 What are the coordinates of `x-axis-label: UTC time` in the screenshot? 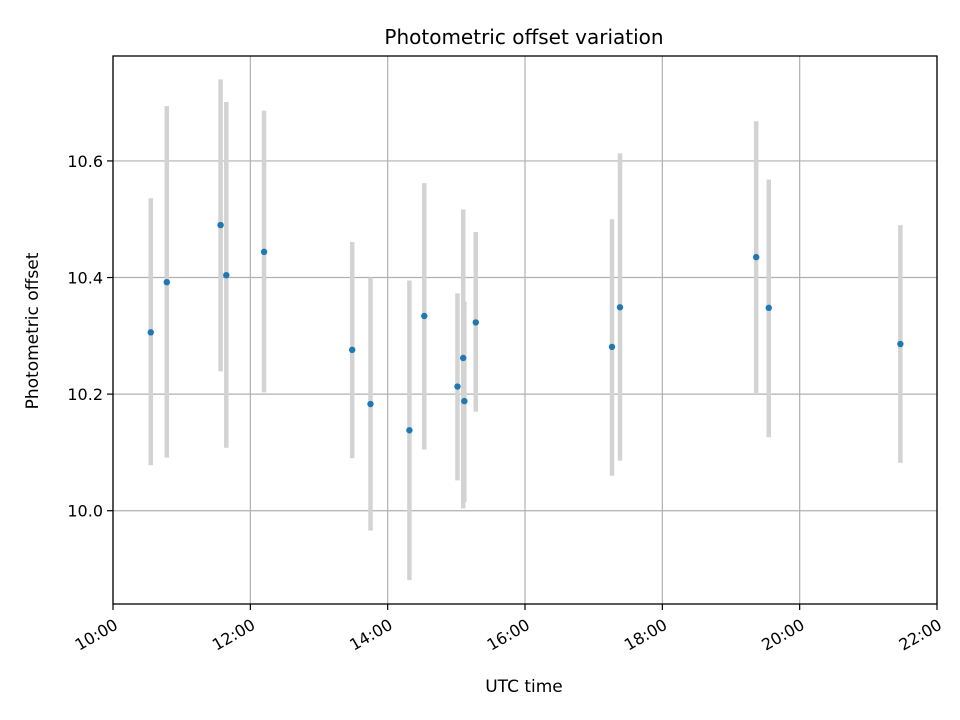 It's located at (524, 687).